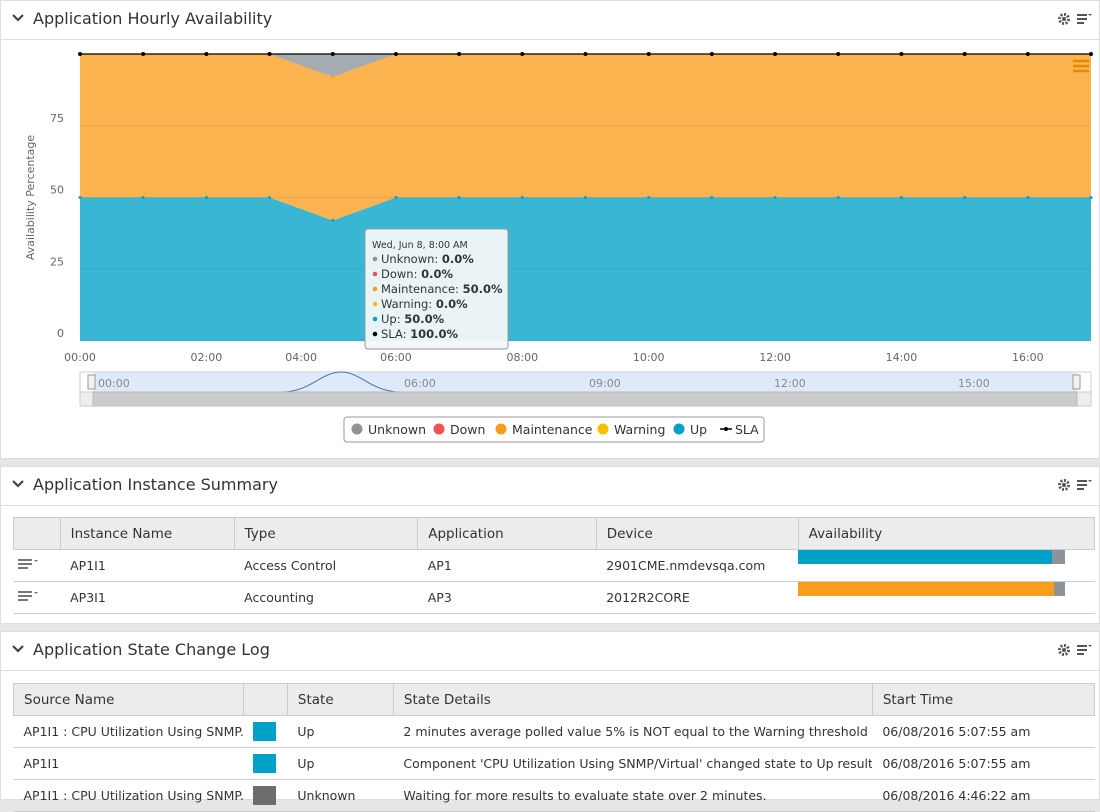  What do you see at coordinates (153, 18) in the screenshot?
I see `panel-title: Application Hourly Availability` at bounding box center [153, 18].